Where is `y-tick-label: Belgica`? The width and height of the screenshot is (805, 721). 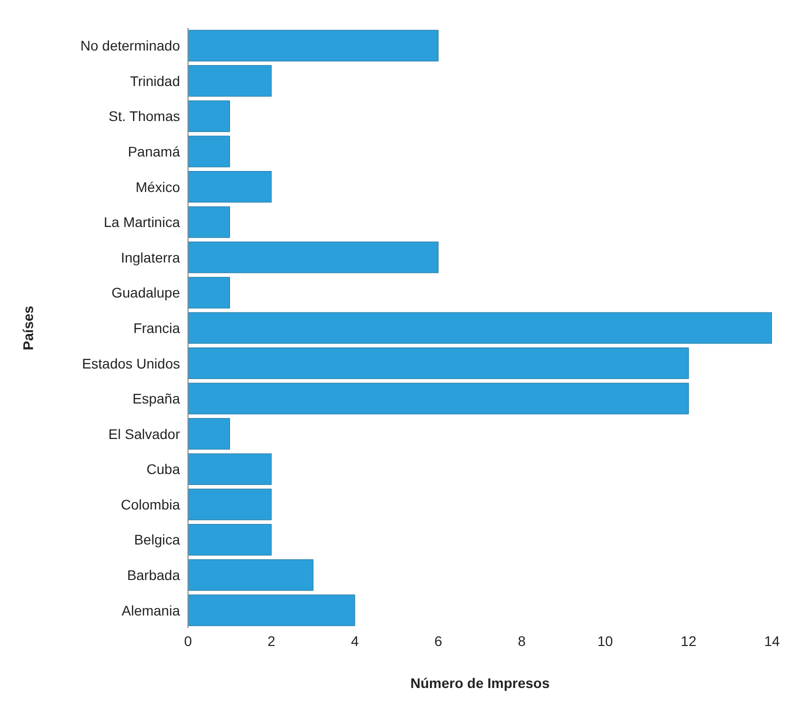 y-tick-label: Belgica is located at coordinates (157, 540).